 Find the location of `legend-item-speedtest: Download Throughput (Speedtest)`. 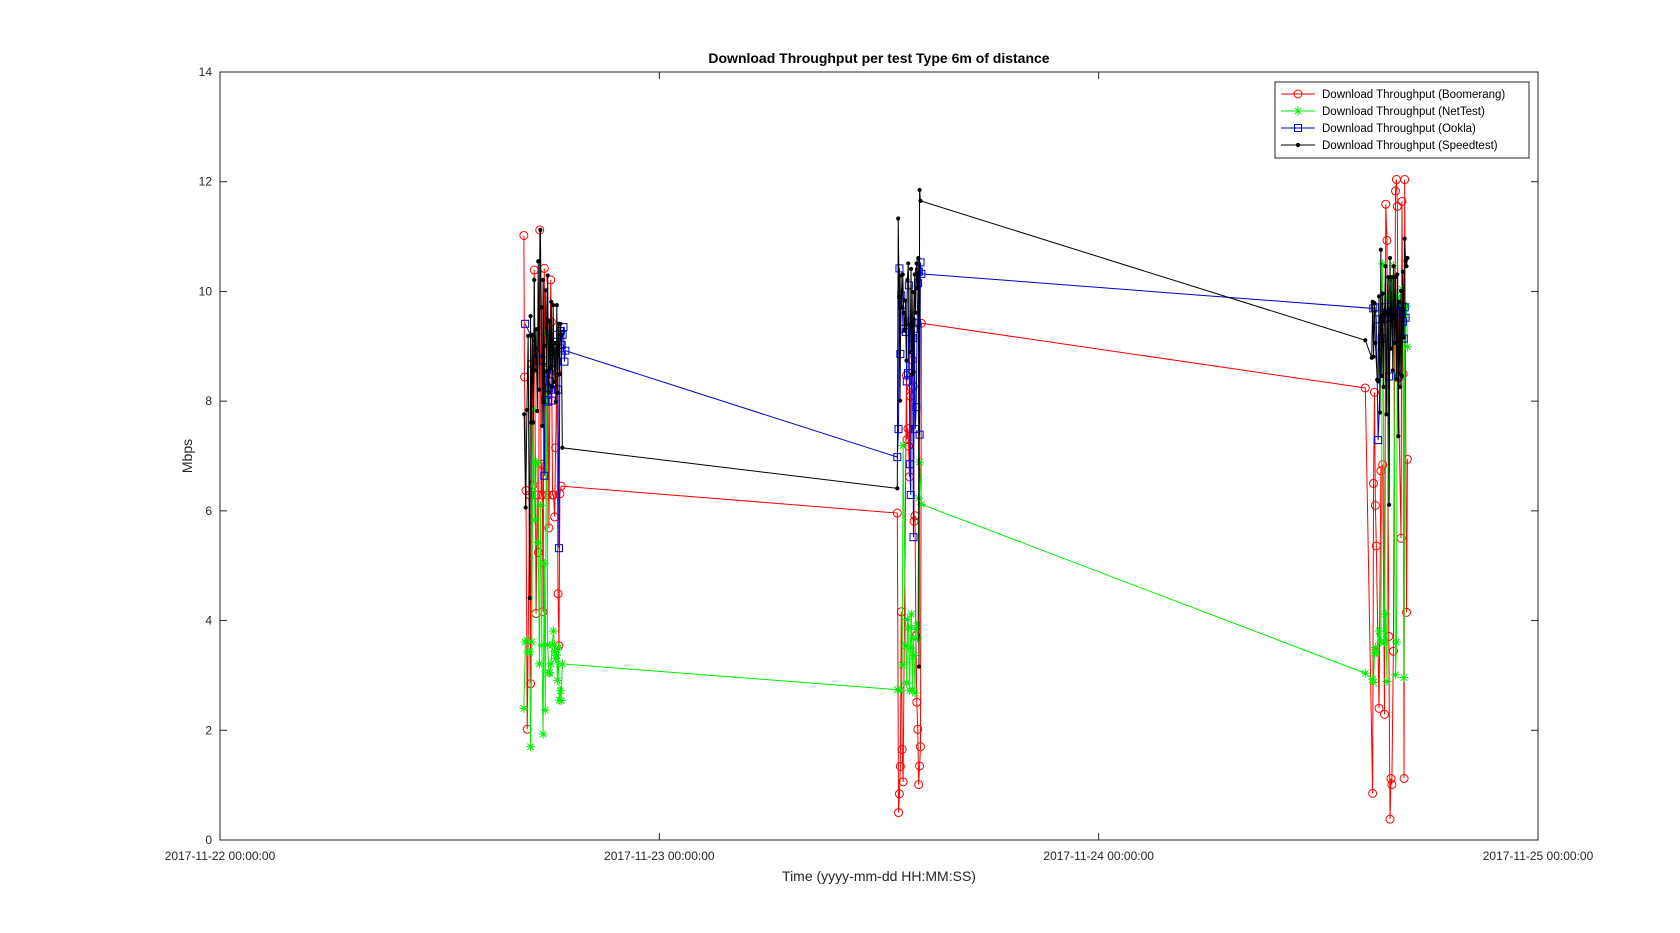

legend-item-speedtest: Download Throughput (Speedtest) is located at coordinates (1389, 146).